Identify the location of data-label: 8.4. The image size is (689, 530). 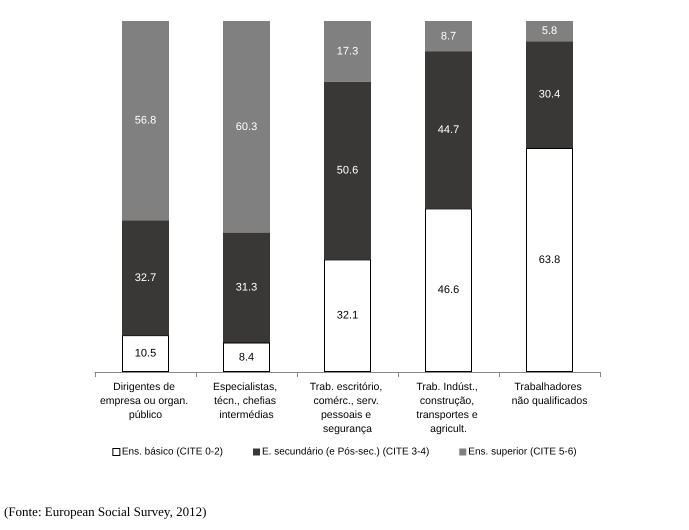
(246, 357).